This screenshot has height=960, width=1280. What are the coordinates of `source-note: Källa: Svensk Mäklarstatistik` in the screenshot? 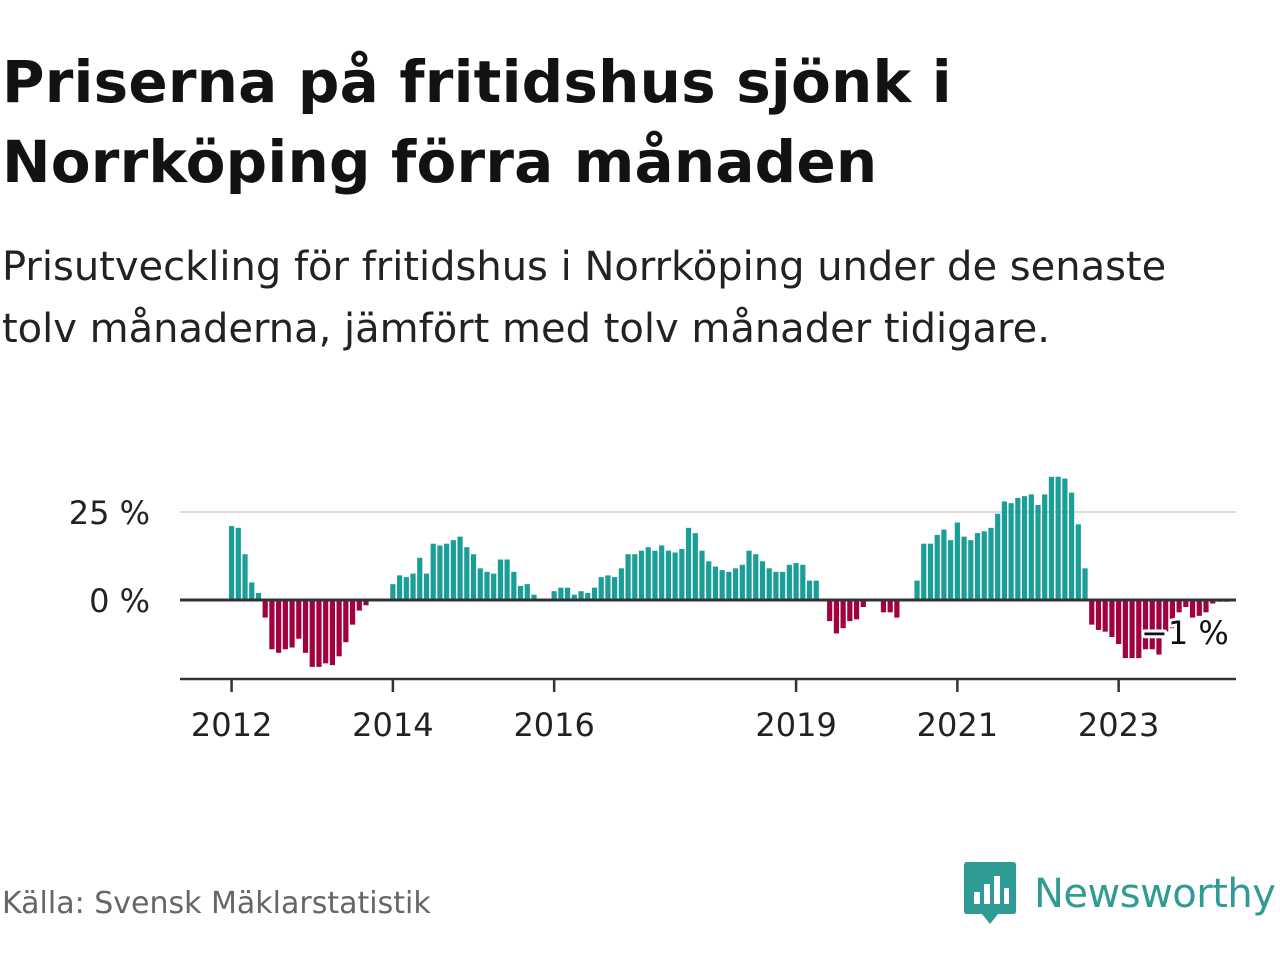 It's located at (216, 903).